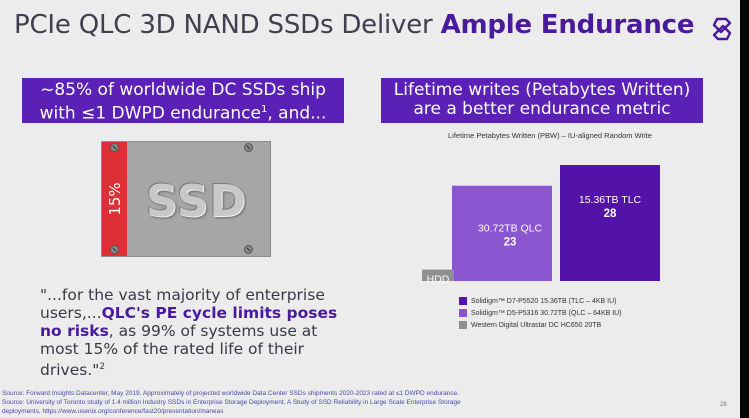 Image resolution: width=749 pixels, height=418 pixels. What do you see at coordinates (536, 325) in the screenshot?
I see `legend-label: Western Digital Ultrastar DC HC650 20TB` at bounding box center [536, 325].